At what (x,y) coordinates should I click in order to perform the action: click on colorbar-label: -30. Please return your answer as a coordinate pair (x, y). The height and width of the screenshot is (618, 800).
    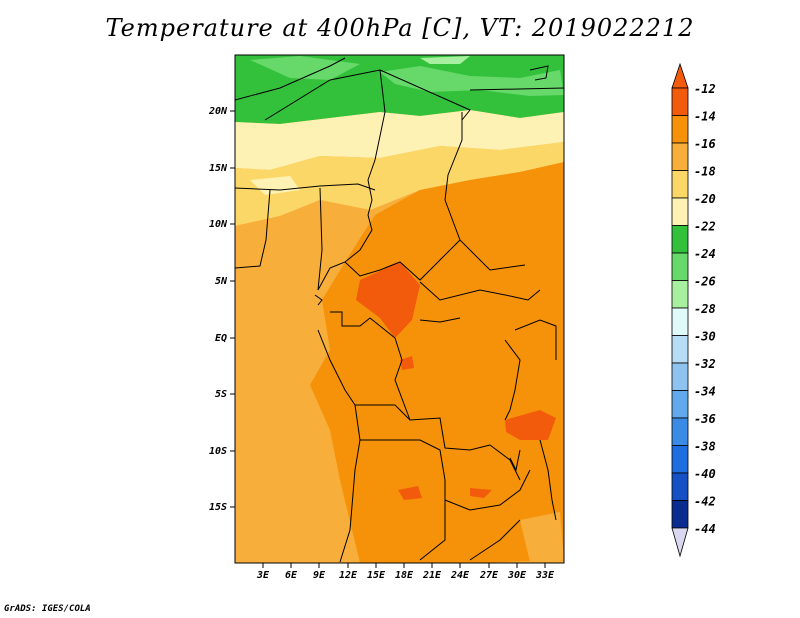
    Looking at the image, I should click on (705, 337).